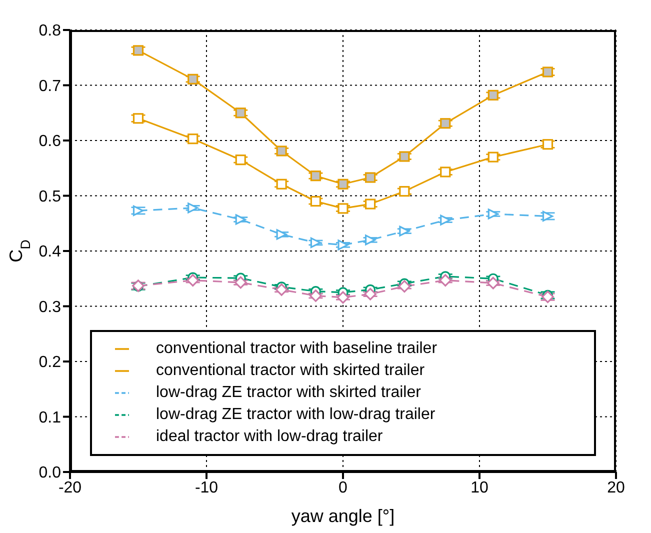 This screenshot has width=651, height=533. I want to click on y-tick-label: 0.4, so click(50, 252).